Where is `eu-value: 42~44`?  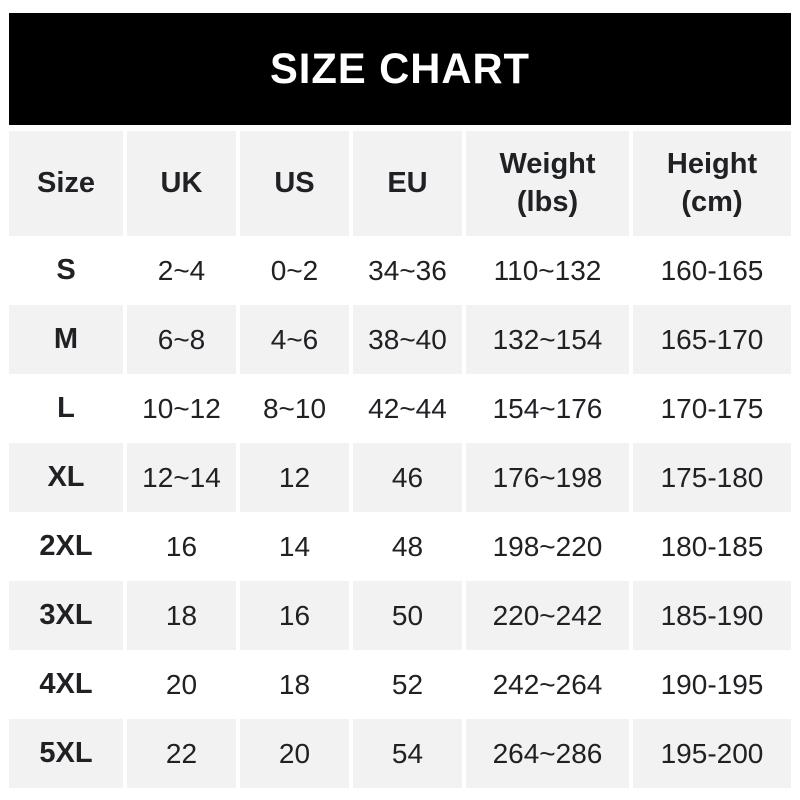 eu-value: 42~44 is located at coordinates (405, 408).